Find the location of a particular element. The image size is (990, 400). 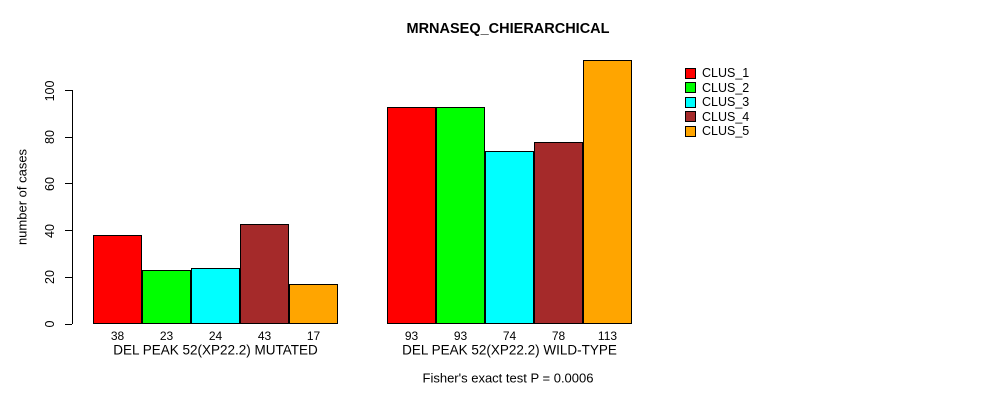

y-axis-label: number of cases is located at coordinates (22, 197).